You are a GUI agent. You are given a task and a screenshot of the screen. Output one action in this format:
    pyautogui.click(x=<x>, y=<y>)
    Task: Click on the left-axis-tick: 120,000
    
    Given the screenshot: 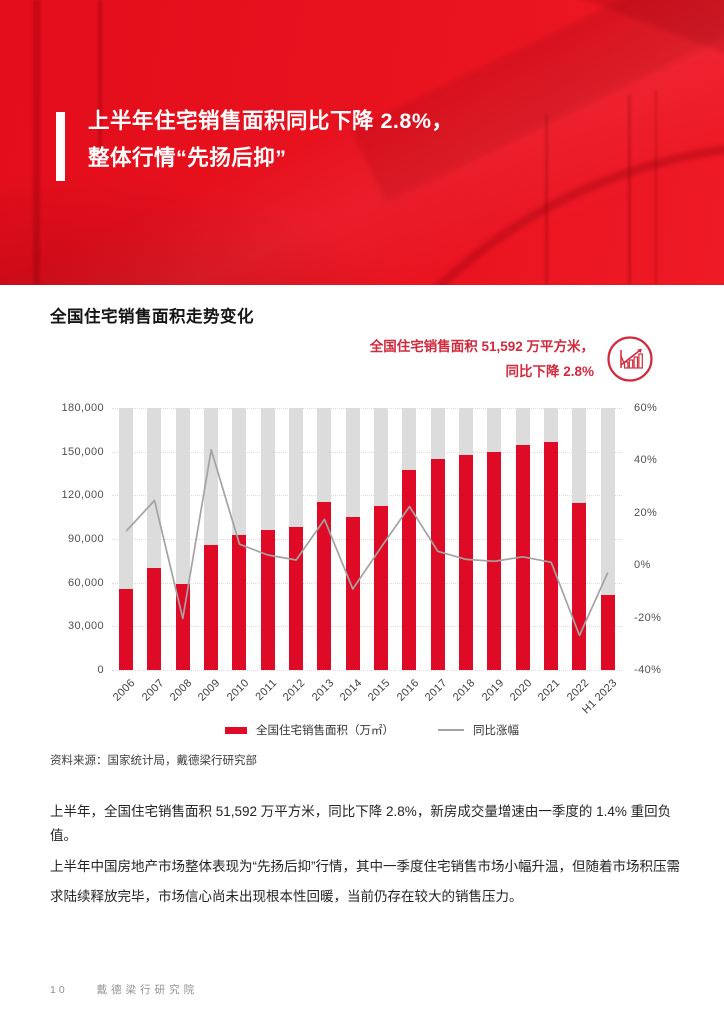 What is the action you would take?
    pyautogui.click(x=82, y=495)
    